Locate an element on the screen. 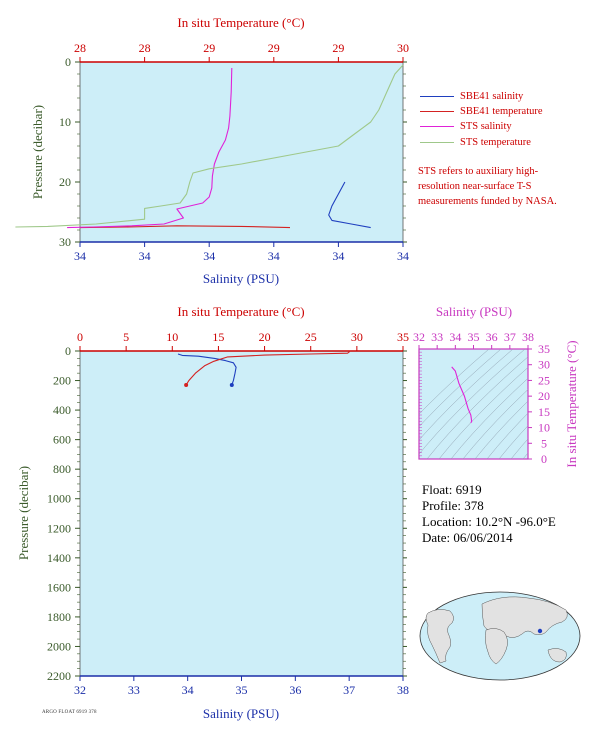  pressure-tick-label: 2200 is located at coordinates (59, 676).